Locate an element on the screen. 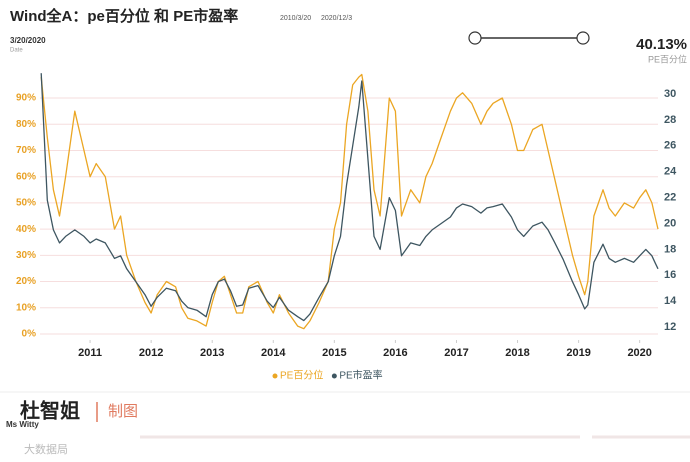 The image size is (690, 462). x-tick-label: 2011 is located at coordinates (90, 353).